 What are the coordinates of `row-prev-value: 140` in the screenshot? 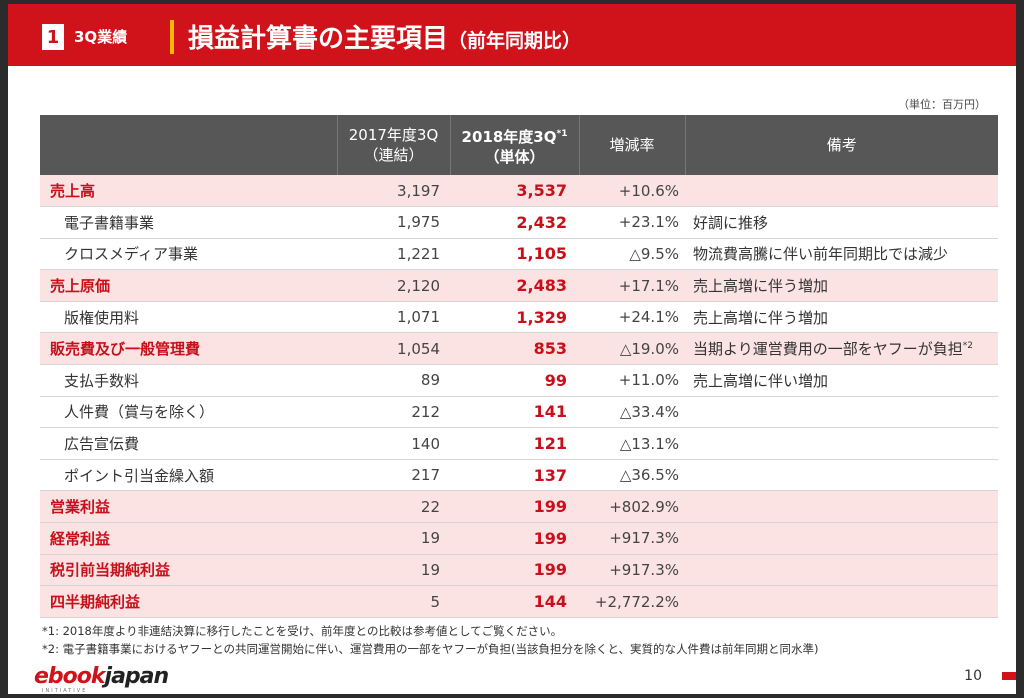 It's located at (393, 443).